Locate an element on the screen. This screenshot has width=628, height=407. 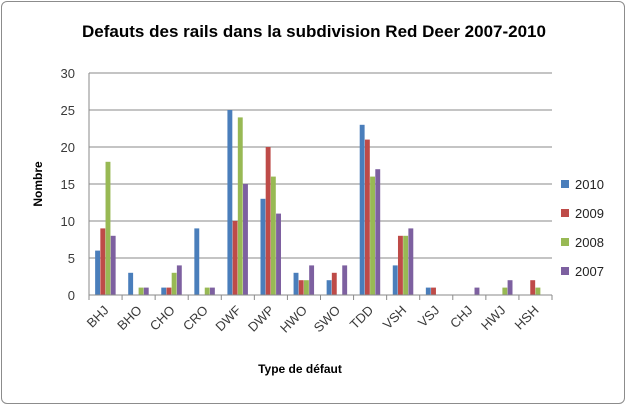
x-tick-label: DWF is located at coordinates (228, 318).